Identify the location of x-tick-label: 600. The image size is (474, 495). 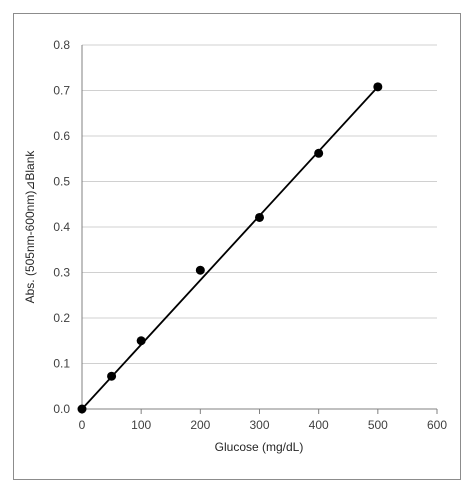
(437, 425).